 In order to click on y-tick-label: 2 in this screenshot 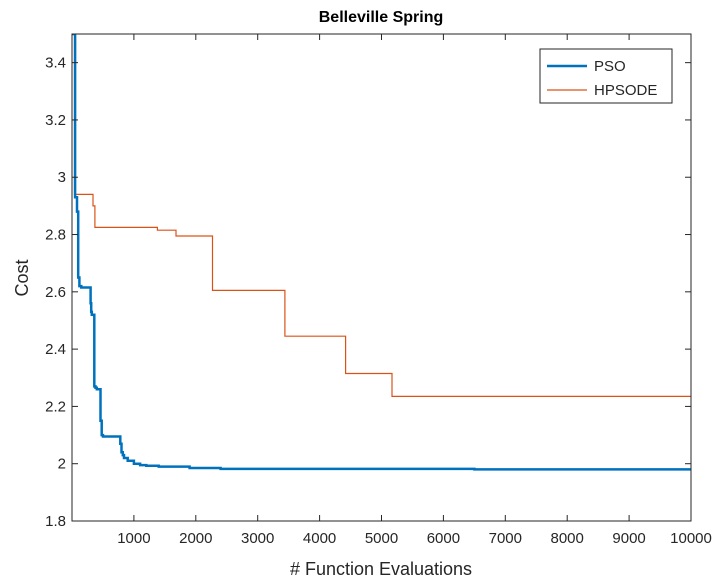, I will do `click(62, 464)`.